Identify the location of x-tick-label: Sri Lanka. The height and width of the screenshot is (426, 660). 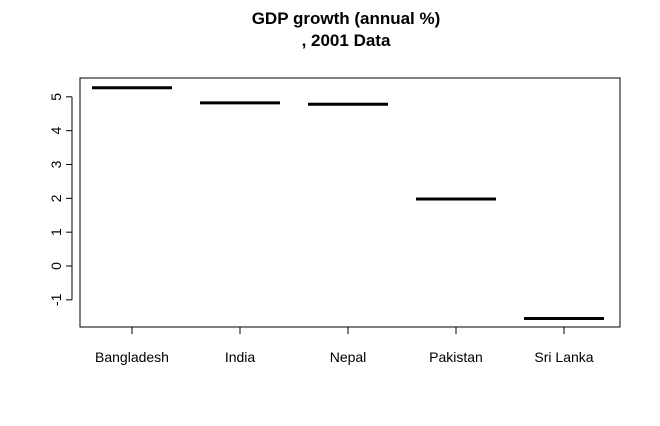
(563, 357).